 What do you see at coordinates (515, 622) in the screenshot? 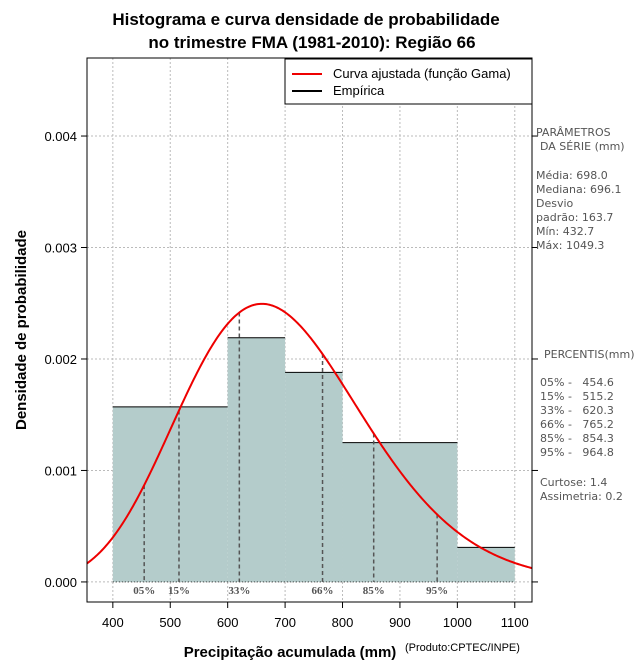
I see `x-tick-label-7: 1100` at bounding box center [515, 622].